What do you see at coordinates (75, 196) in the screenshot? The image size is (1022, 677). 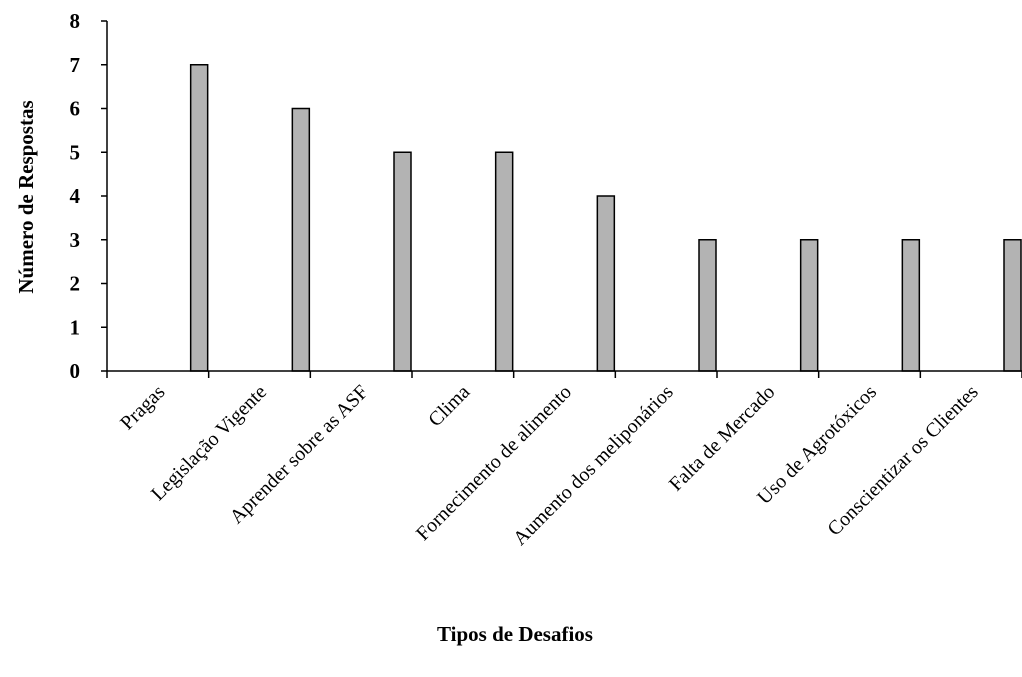 I see `y-tick-label: 4` at bounding box center [75, 196].